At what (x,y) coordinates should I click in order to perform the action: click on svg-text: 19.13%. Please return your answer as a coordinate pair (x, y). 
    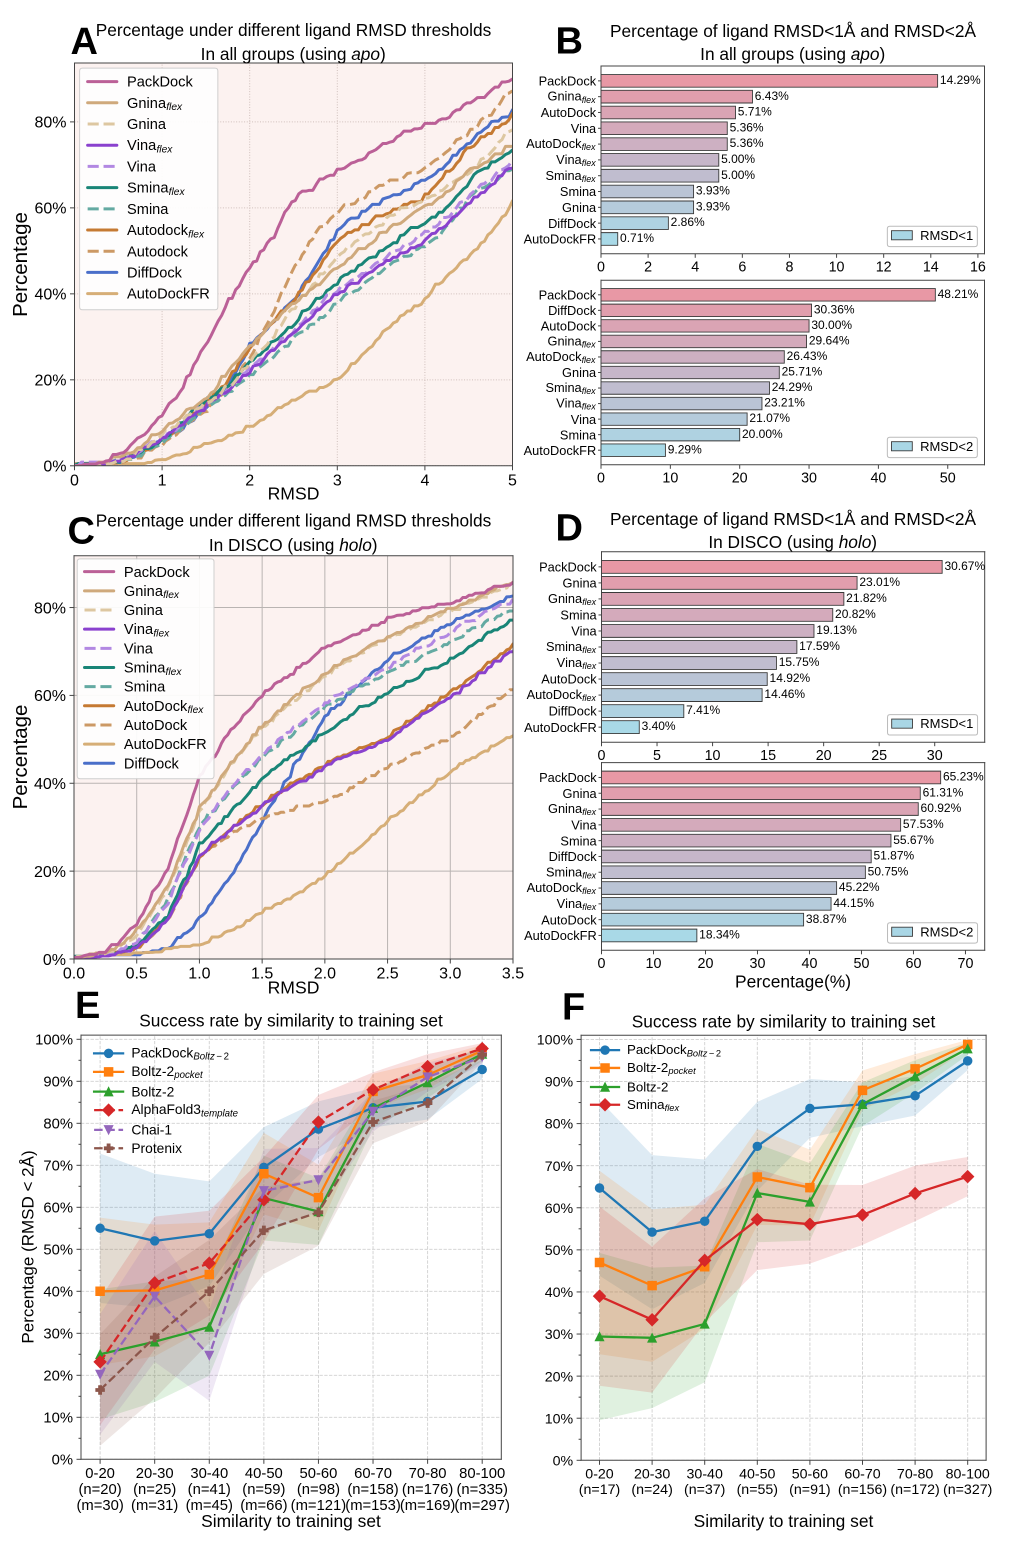
    Looking at the image, I should click on (836, 630).